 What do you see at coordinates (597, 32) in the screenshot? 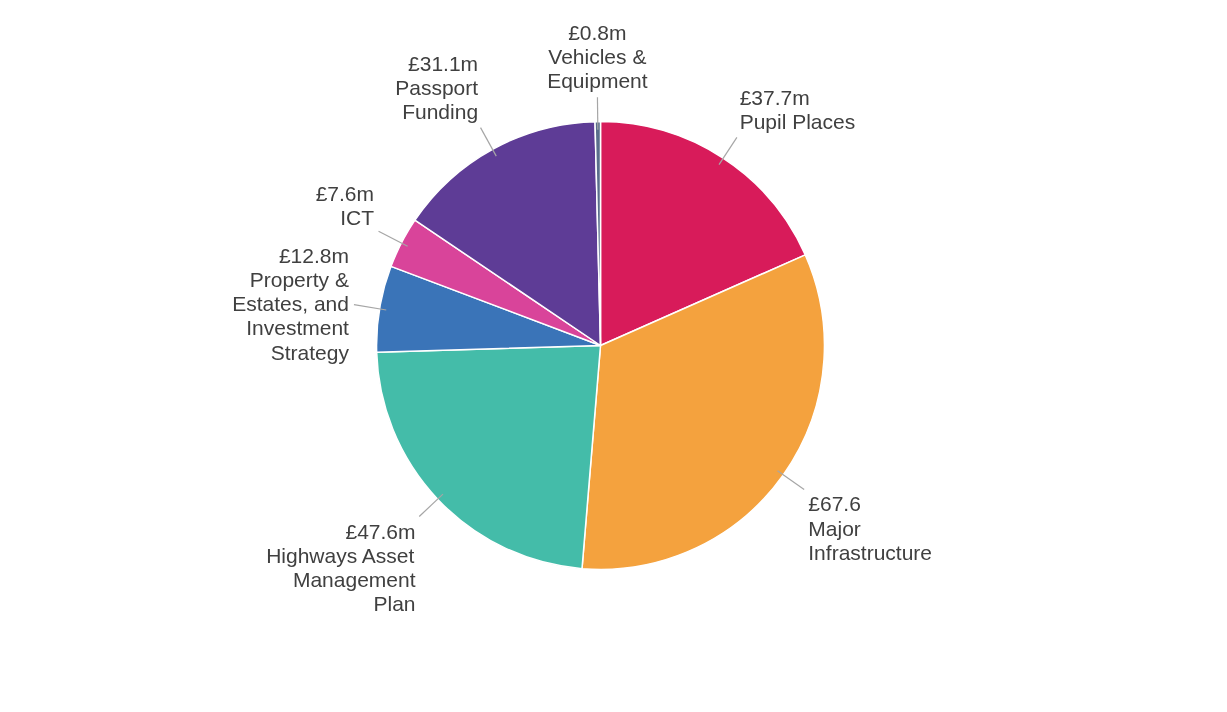
I see `data-label: £0.8m` at bounding box center [597, 32].